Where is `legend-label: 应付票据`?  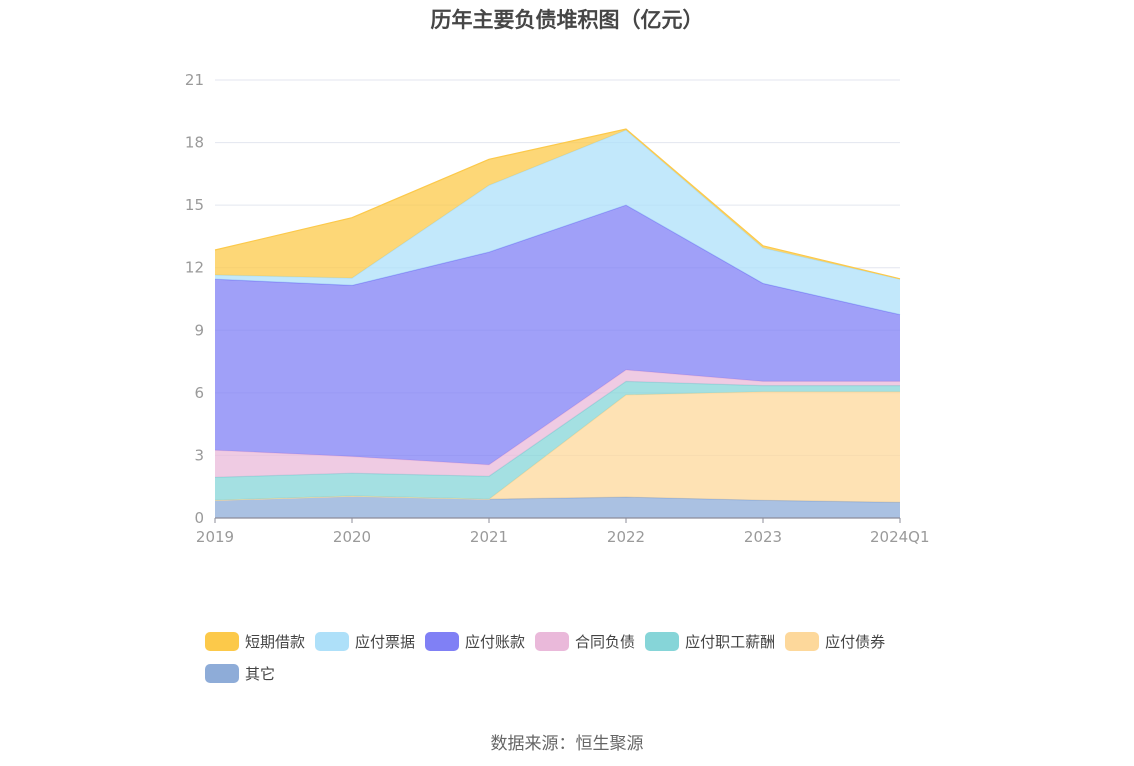
legend-label: 应付票据 is located at coordinates (385, 641).